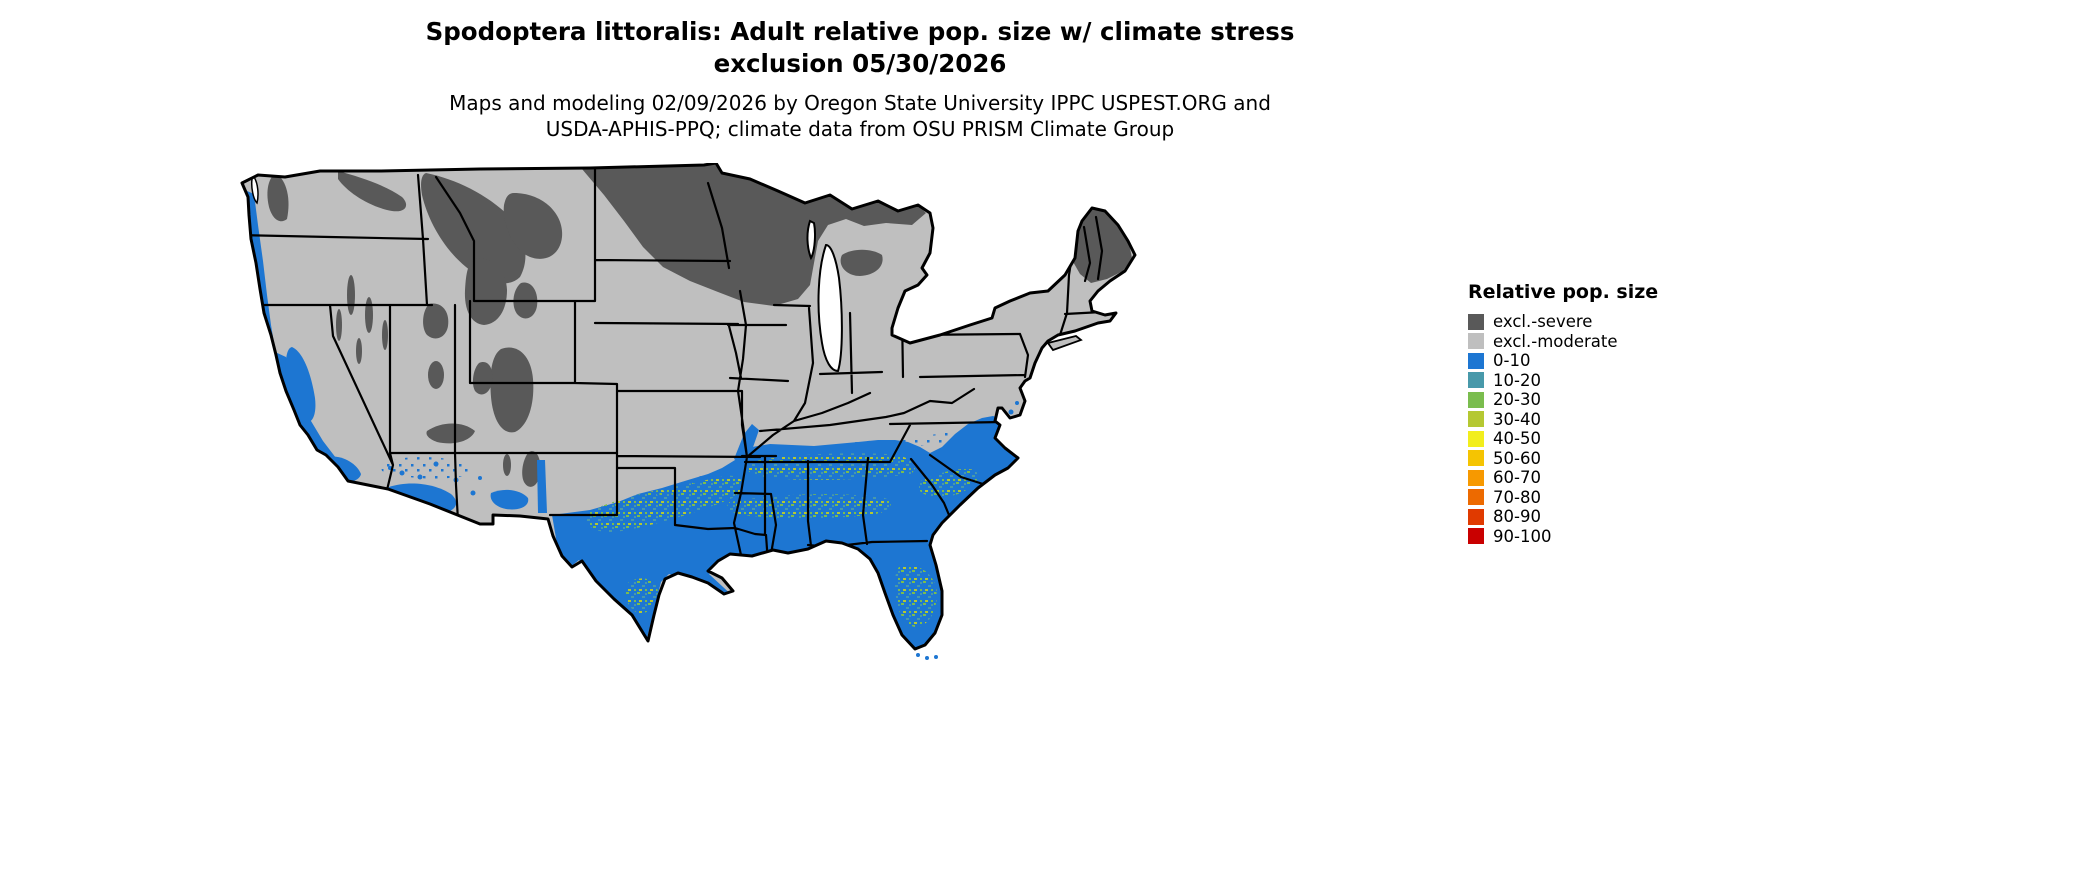 This screenshot has width=2100, height=892. What do you see at coordinates (1563, 498) in the screenshot?
I see `legend-item: 70-80` at bounding box center [1563, 498].